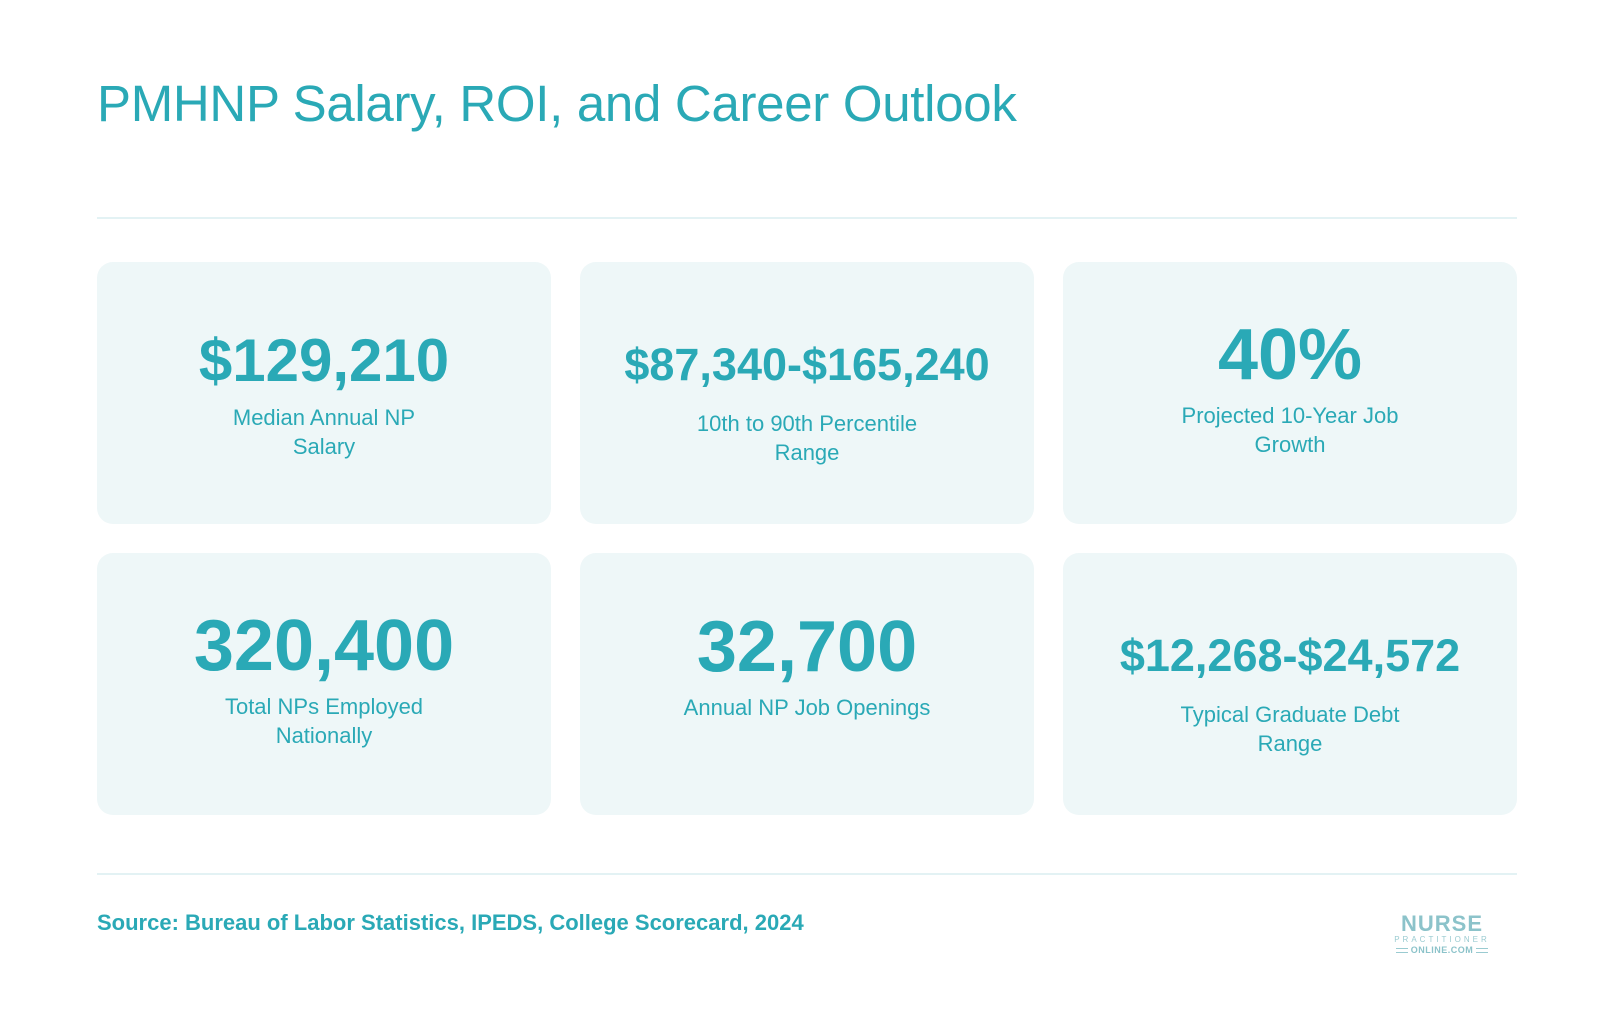 The height and width of the screenshot is (1028, 1600). Describe the element at coordinates (1441, 923) in the screenshot. I see `logo-line-1: NURSE` at that location.